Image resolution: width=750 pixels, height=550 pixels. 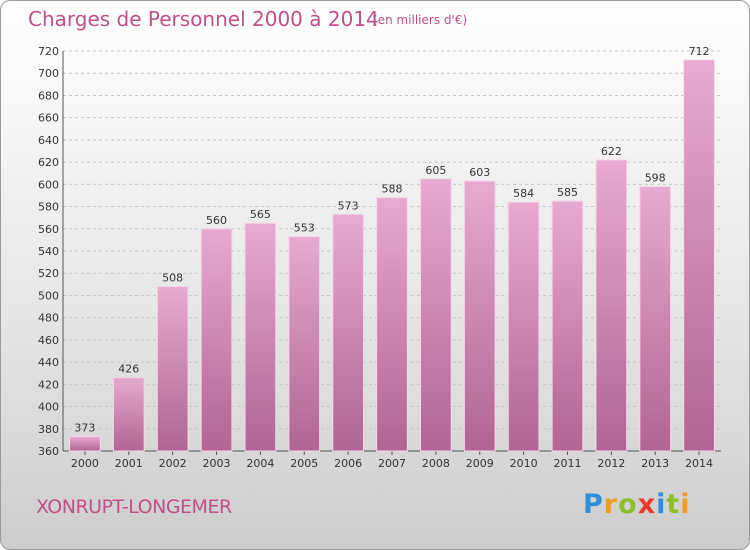 What do you see at coordinates (392, 463) in the screenshot?
I see `x-tick-label: 2007` at bounding box center [392, 463].